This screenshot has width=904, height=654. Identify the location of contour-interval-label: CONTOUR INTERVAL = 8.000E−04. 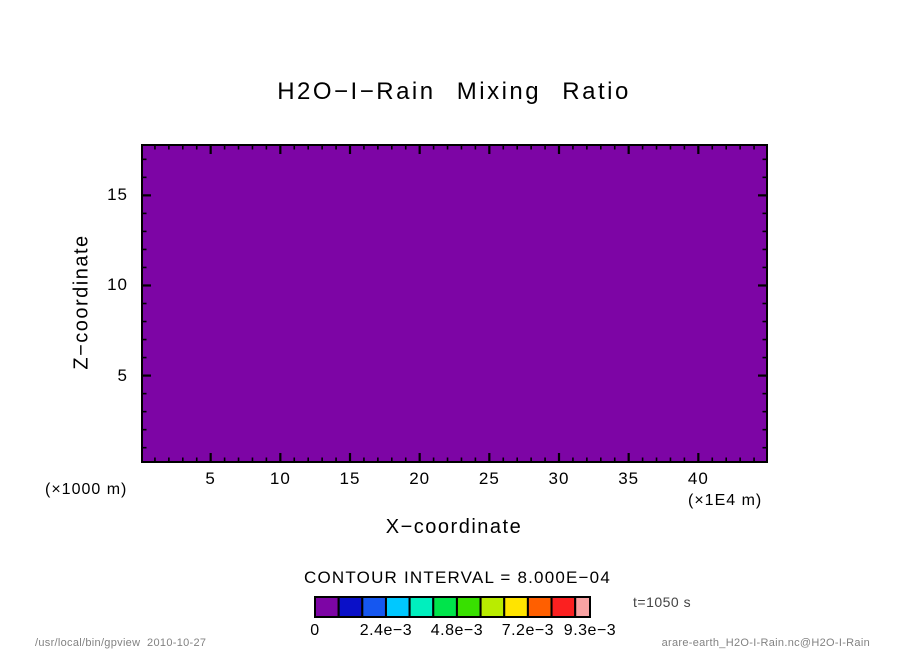
(457, 577).